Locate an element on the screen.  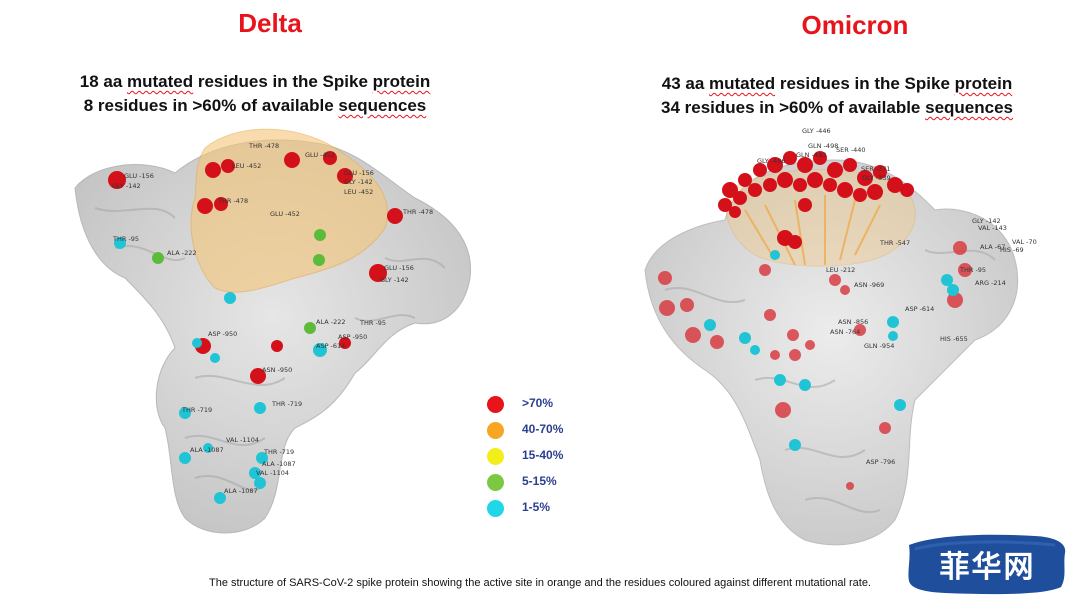
legend-item: 1-5% is located at coordinates (538, 510).